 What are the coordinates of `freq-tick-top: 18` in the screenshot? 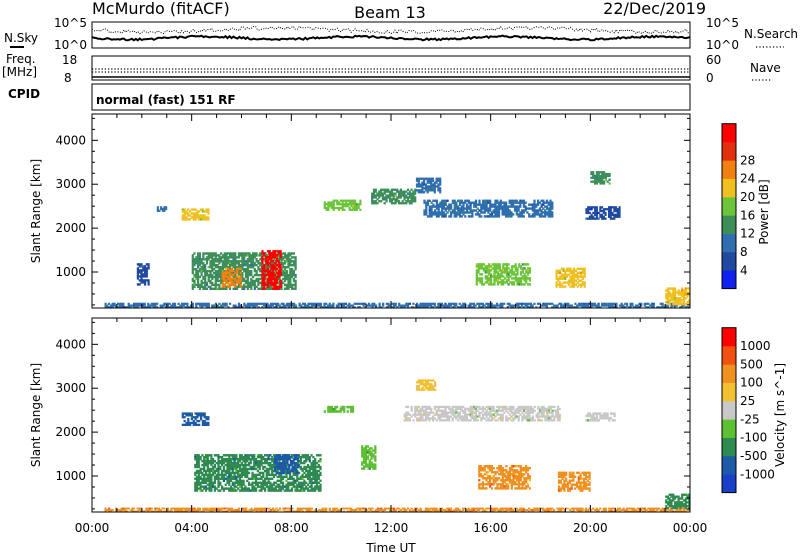 It's located at (69, 60).